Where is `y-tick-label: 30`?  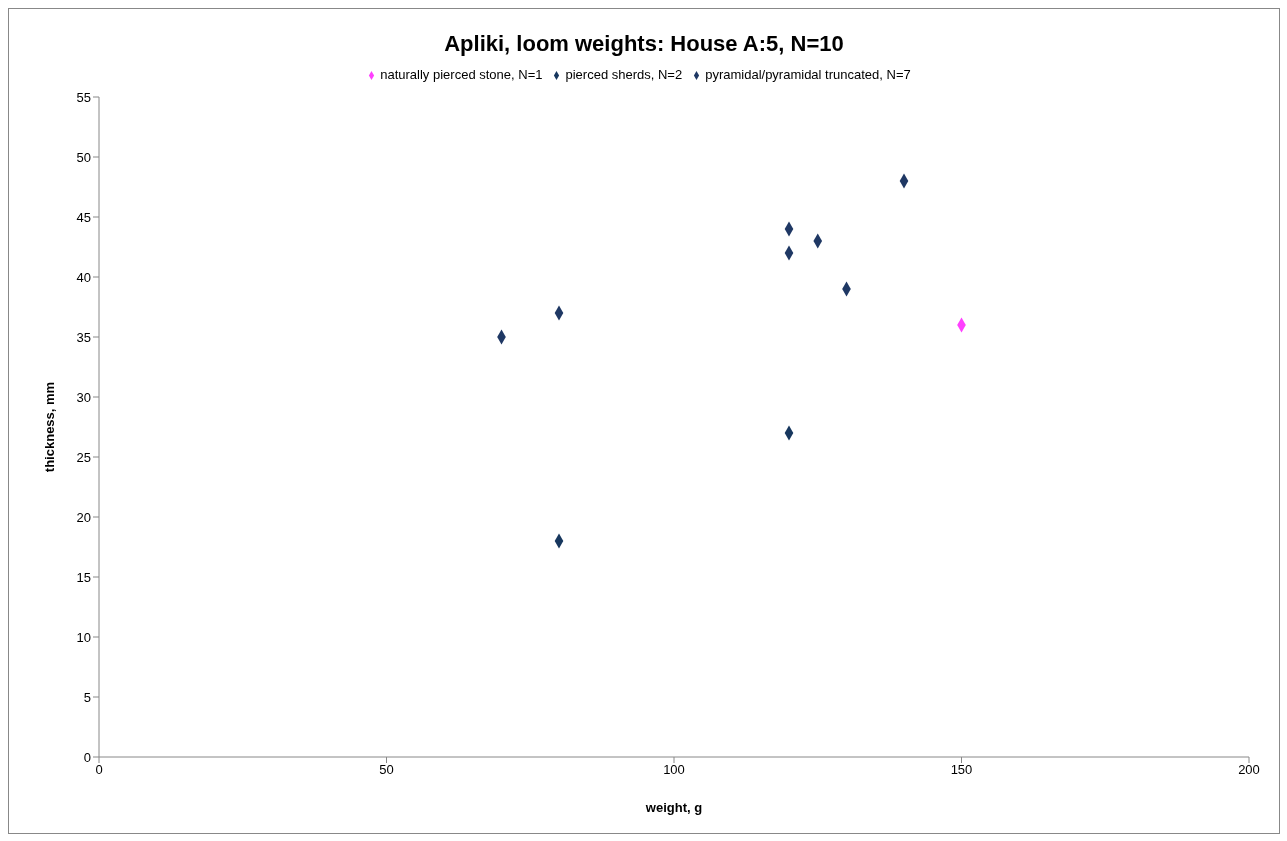 y-tick-label: 30 is located at coordinates (83, 397).